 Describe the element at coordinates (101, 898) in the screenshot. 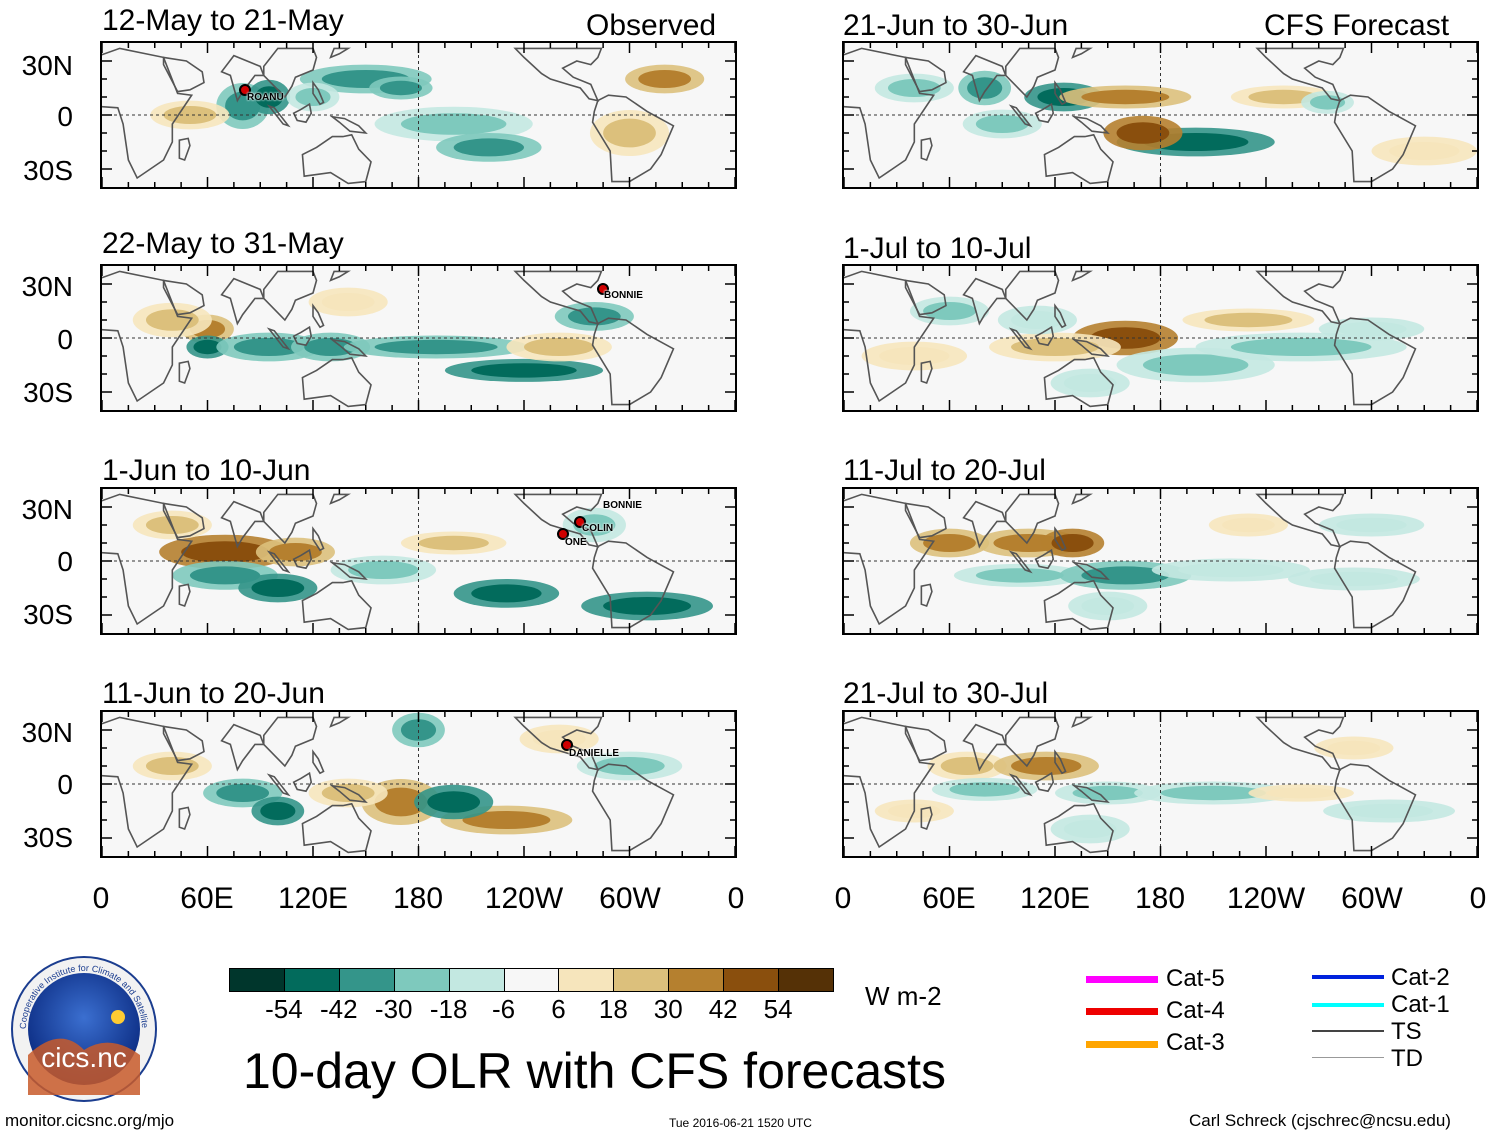

I see `lon-label-obs-0: 0` at that location.